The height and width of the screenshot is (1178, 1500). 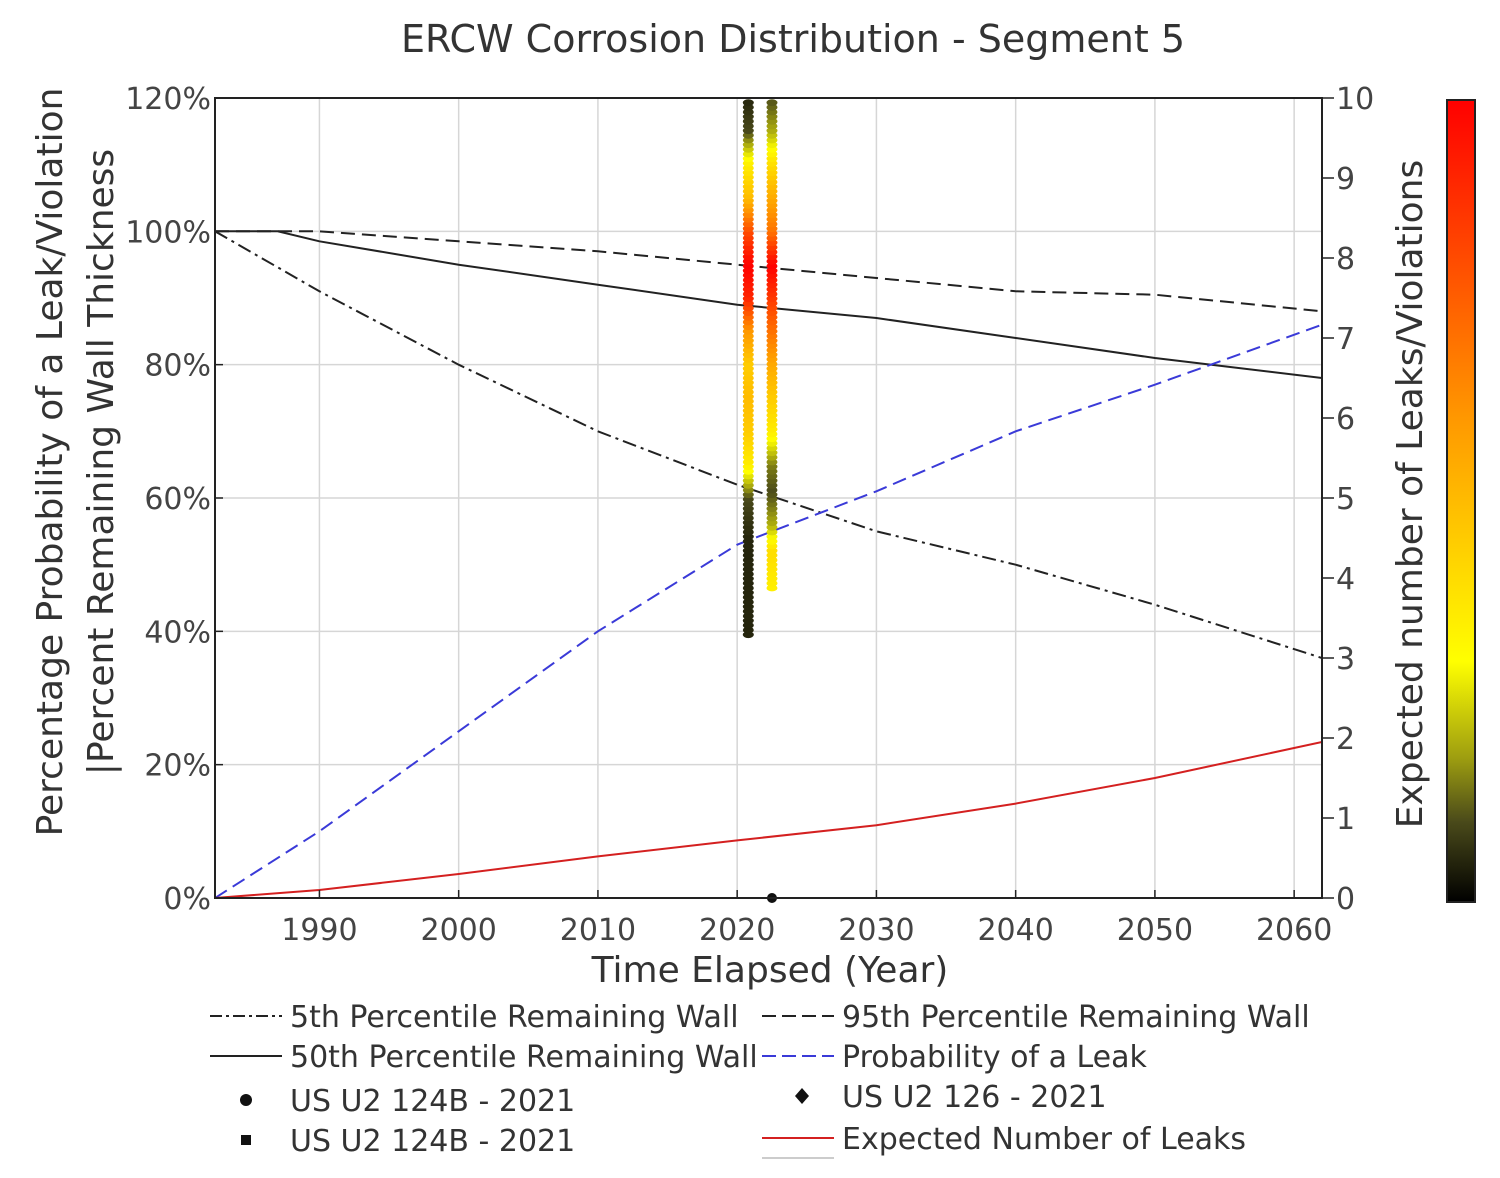 What do you see at coordinates (177, 366) in the screenshot?
I see `y-tick-label-4: 80%` at bounding box center [177, 366].